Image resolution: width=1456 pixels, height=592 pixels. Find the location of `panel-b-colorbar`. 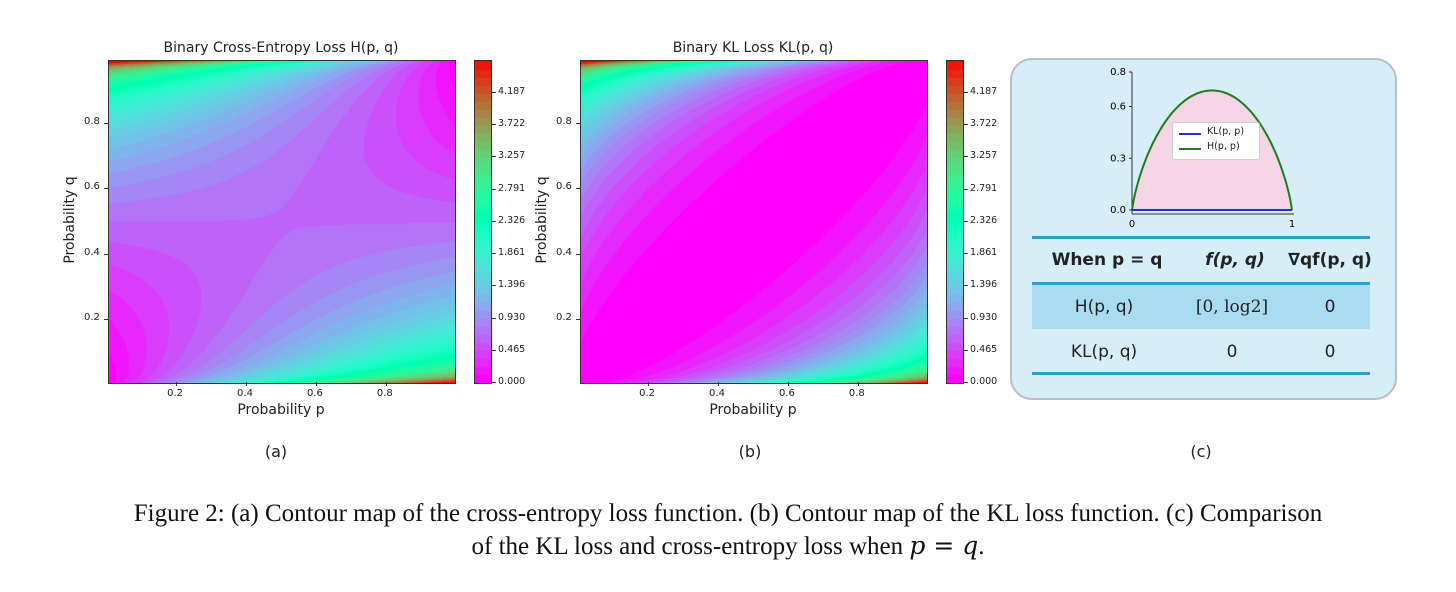

panel-b-colorbar is located at coordinates (955, 222).